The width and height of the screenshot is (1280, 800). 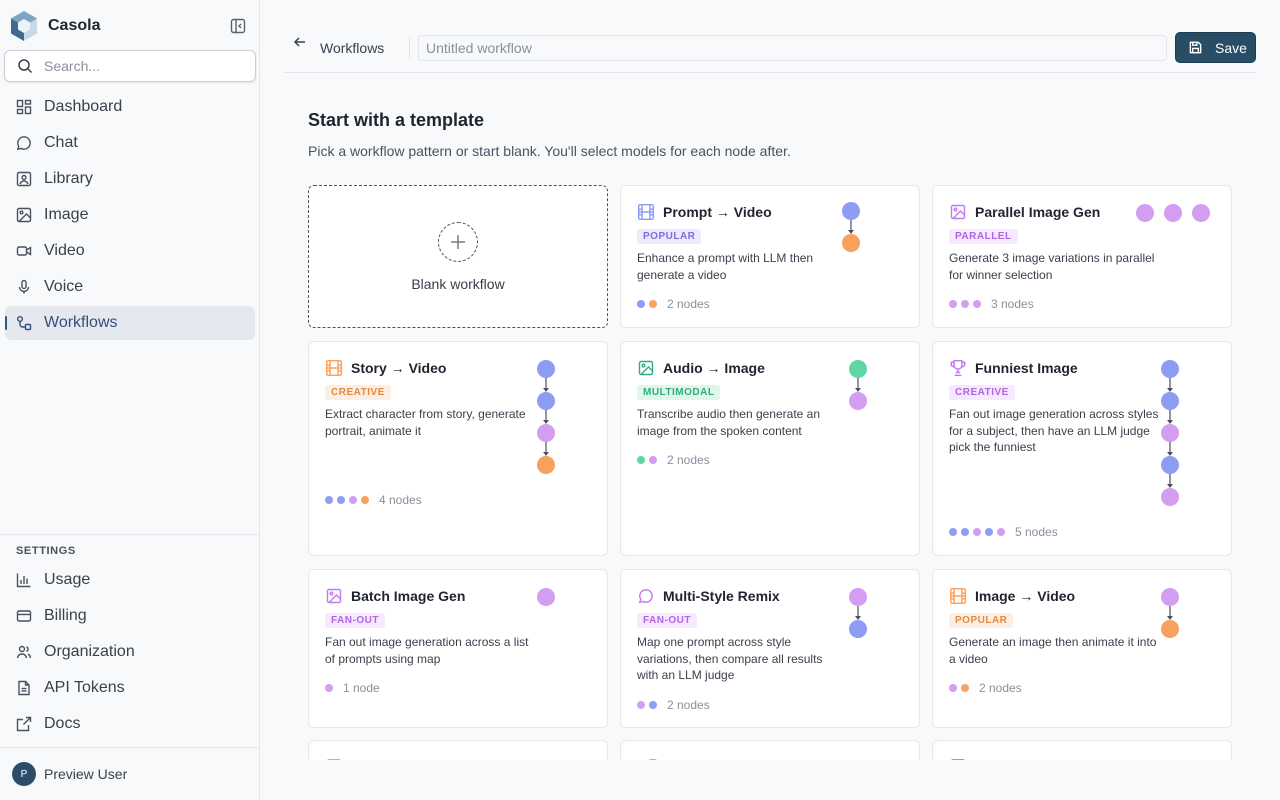 What do you see at coordinates (130, 107) in the screenshot?
I see `sidebar-item-dashboard: Dashboard` at bounding box center [130, 107].